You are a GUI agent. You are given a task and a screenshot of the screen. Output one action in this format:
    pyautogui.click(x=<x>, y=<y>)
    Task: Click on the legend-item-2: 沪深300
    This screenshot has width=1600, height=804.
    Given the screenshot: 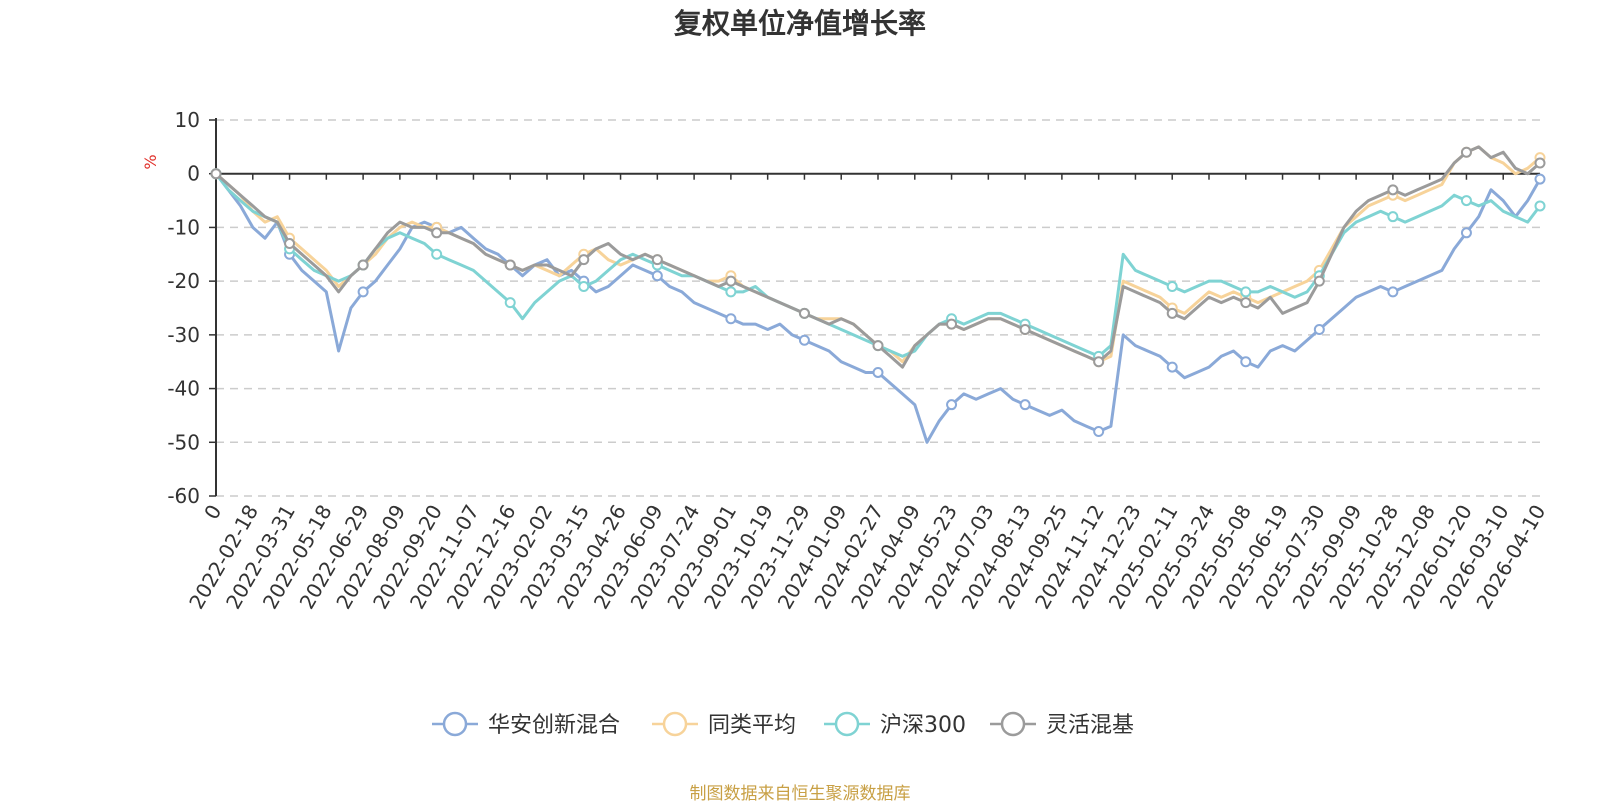 What is the action you would take?
    pyautogui.click(x=895, y=724)
    